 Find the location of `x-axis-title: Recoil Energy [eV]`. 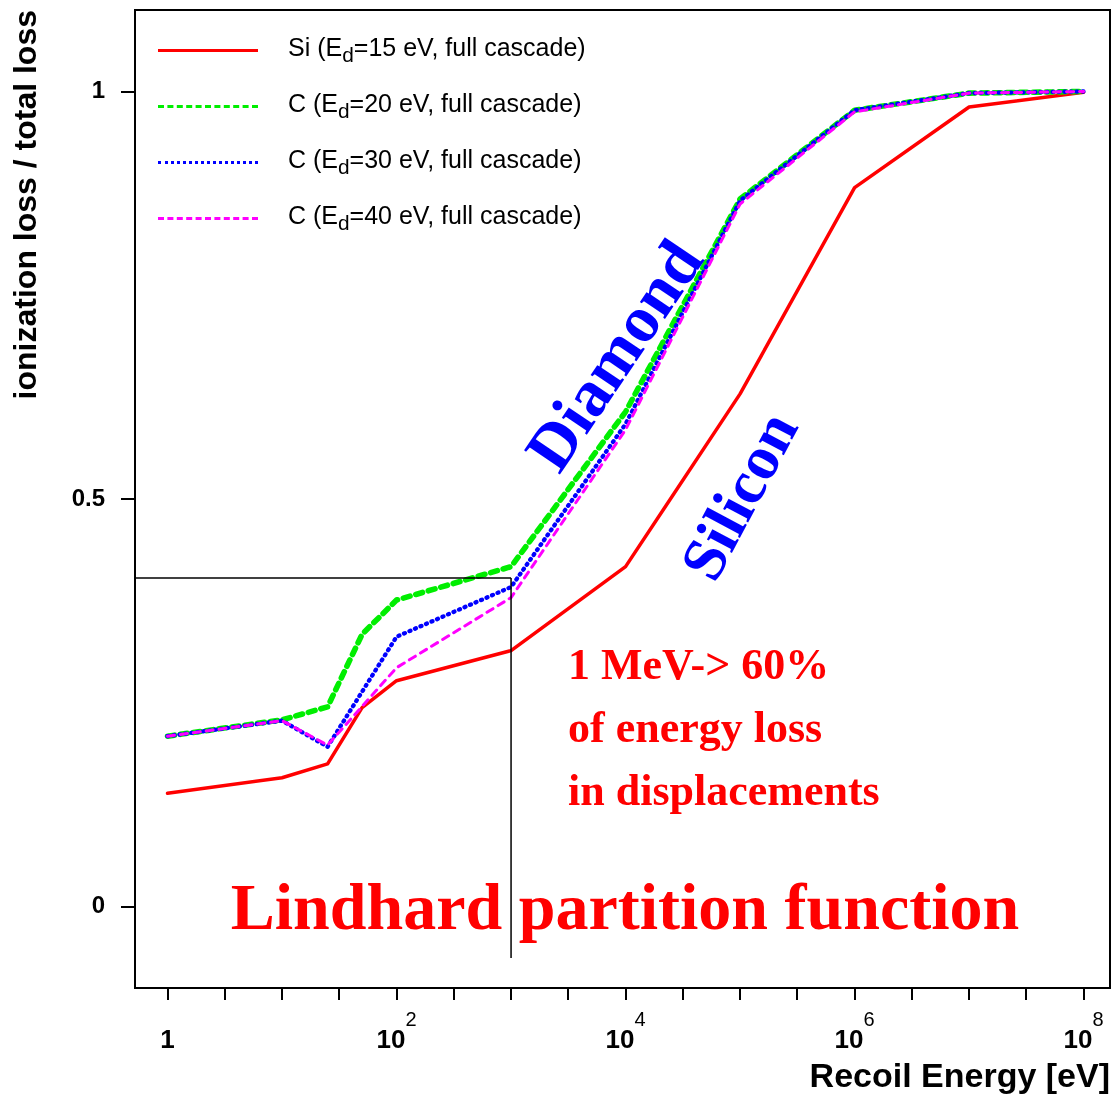

x-axis-title: Recoil Energy [eV] is located at coordinates (959, 1074).